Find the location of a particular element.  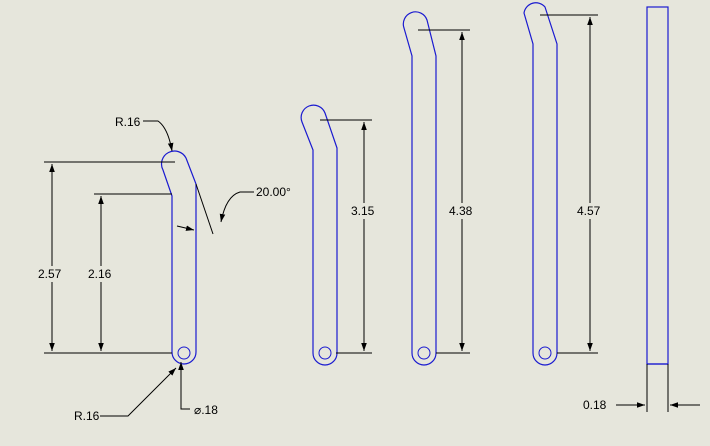

link-2-outline is located at coordinates (319, 235).